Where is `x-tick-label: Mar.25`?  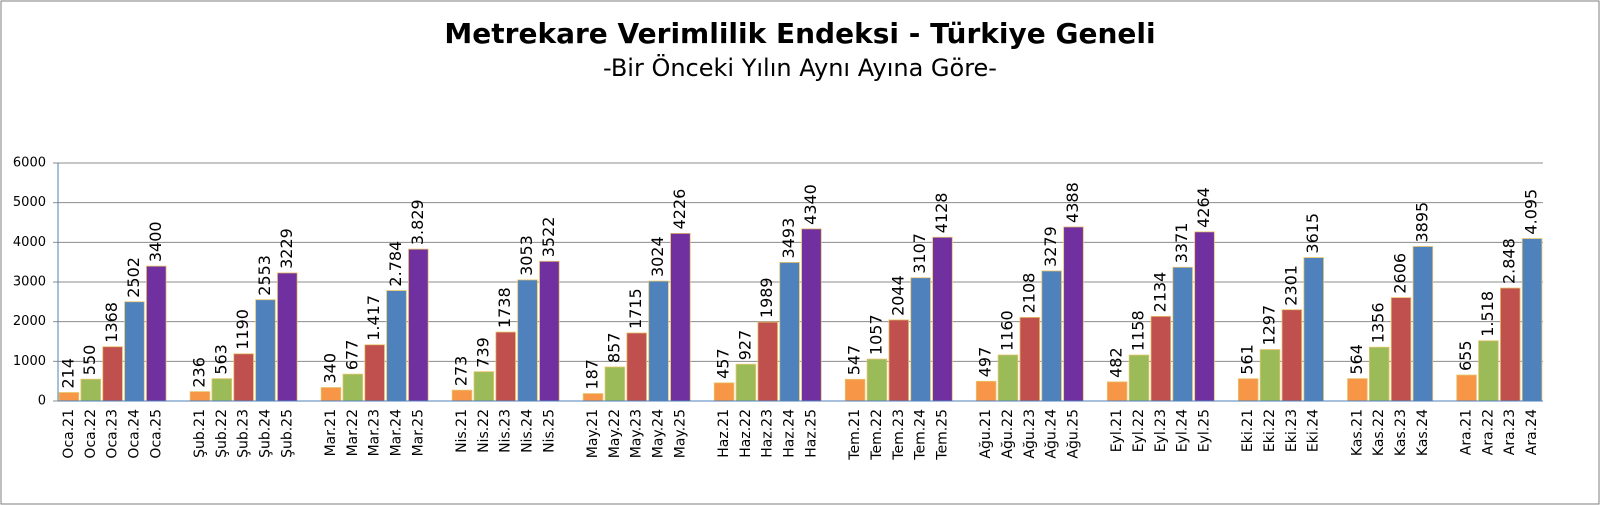 x-tick-label: Mar.25 is located at coordinates (418, 432).